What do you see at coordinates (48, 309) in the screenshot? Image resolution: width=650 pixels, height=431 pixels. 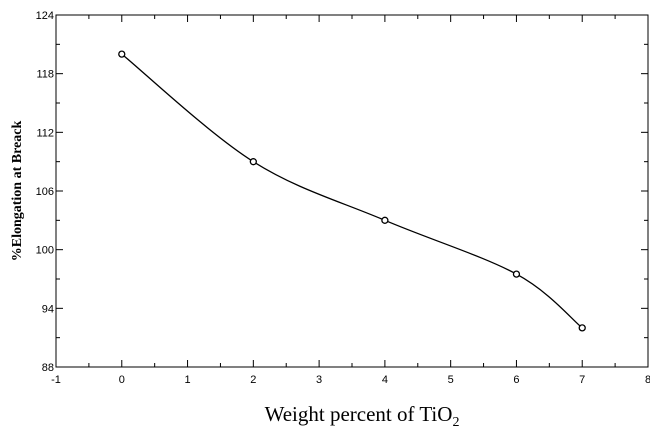 I see `y-tick-label: 94` at bounding box center [48, 309].